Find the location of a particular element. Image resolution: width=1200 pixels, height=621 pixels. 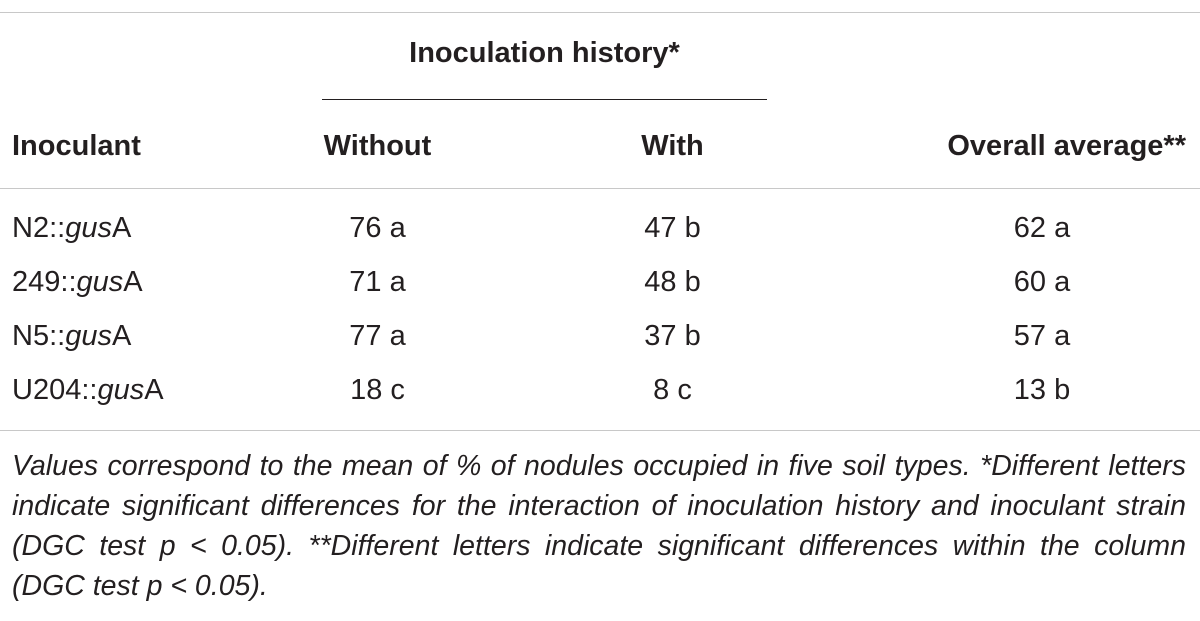

table-cell-without: 77 a is located at coordinates (377, 336).